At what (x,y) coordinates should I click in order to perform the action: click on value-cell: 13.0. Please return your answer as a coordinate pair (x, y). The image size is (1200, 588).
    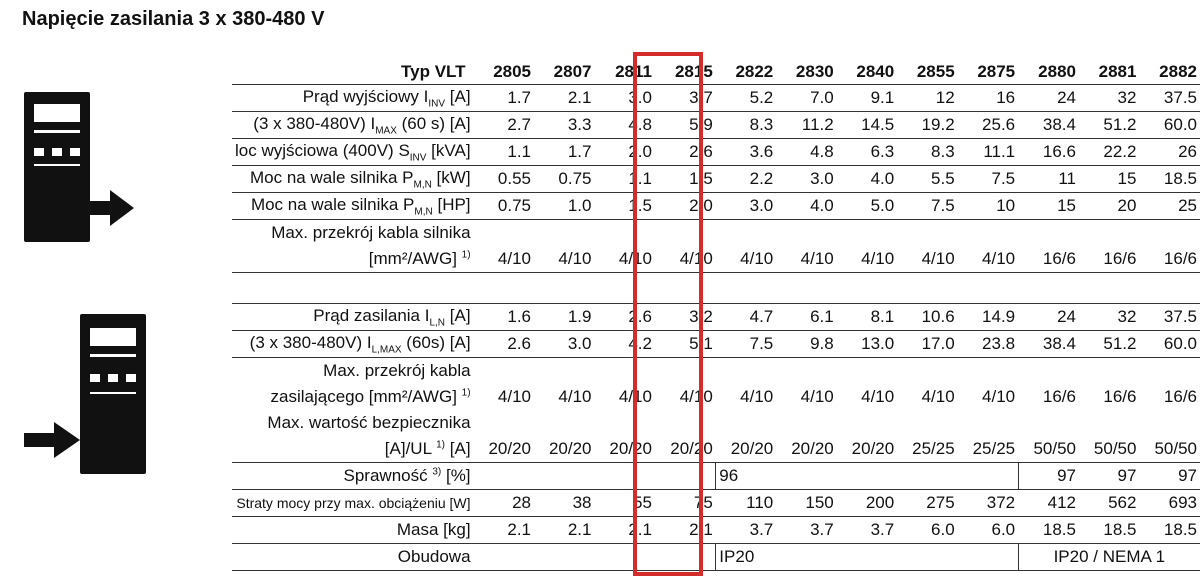
    Looking at the image, I should click on (867, 344).